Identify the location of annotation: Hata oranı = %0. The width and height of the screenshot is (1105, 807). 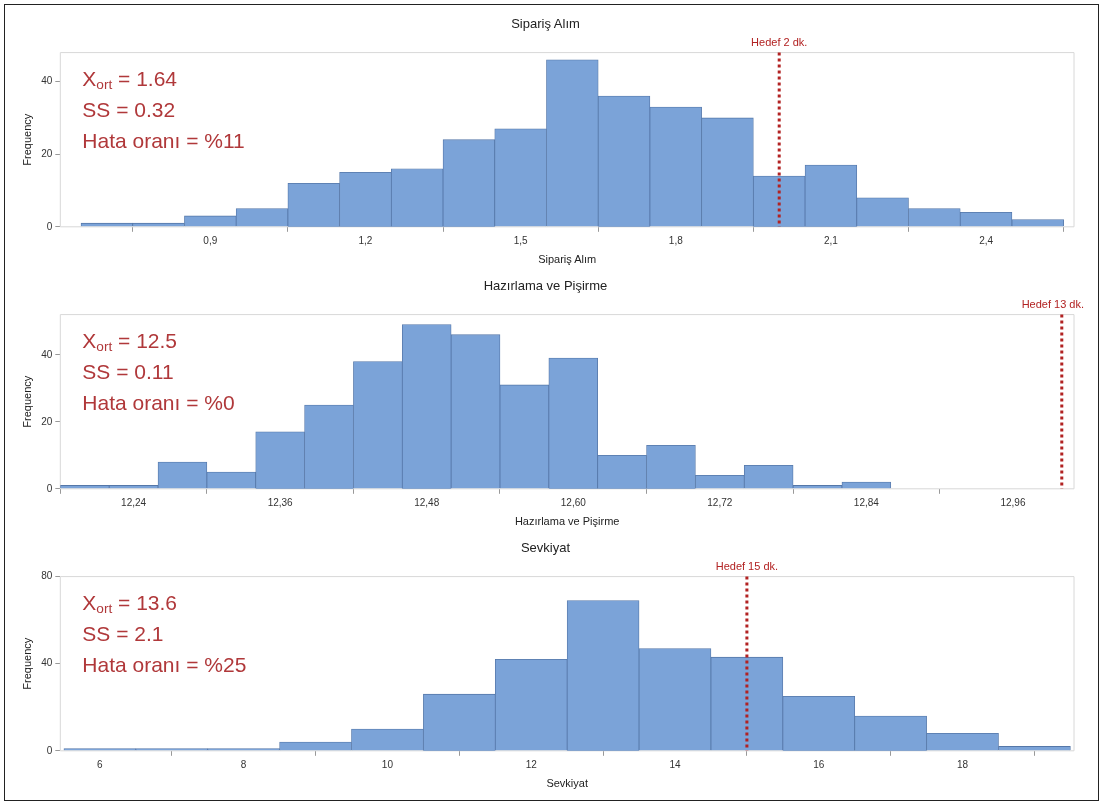
(158, 403).